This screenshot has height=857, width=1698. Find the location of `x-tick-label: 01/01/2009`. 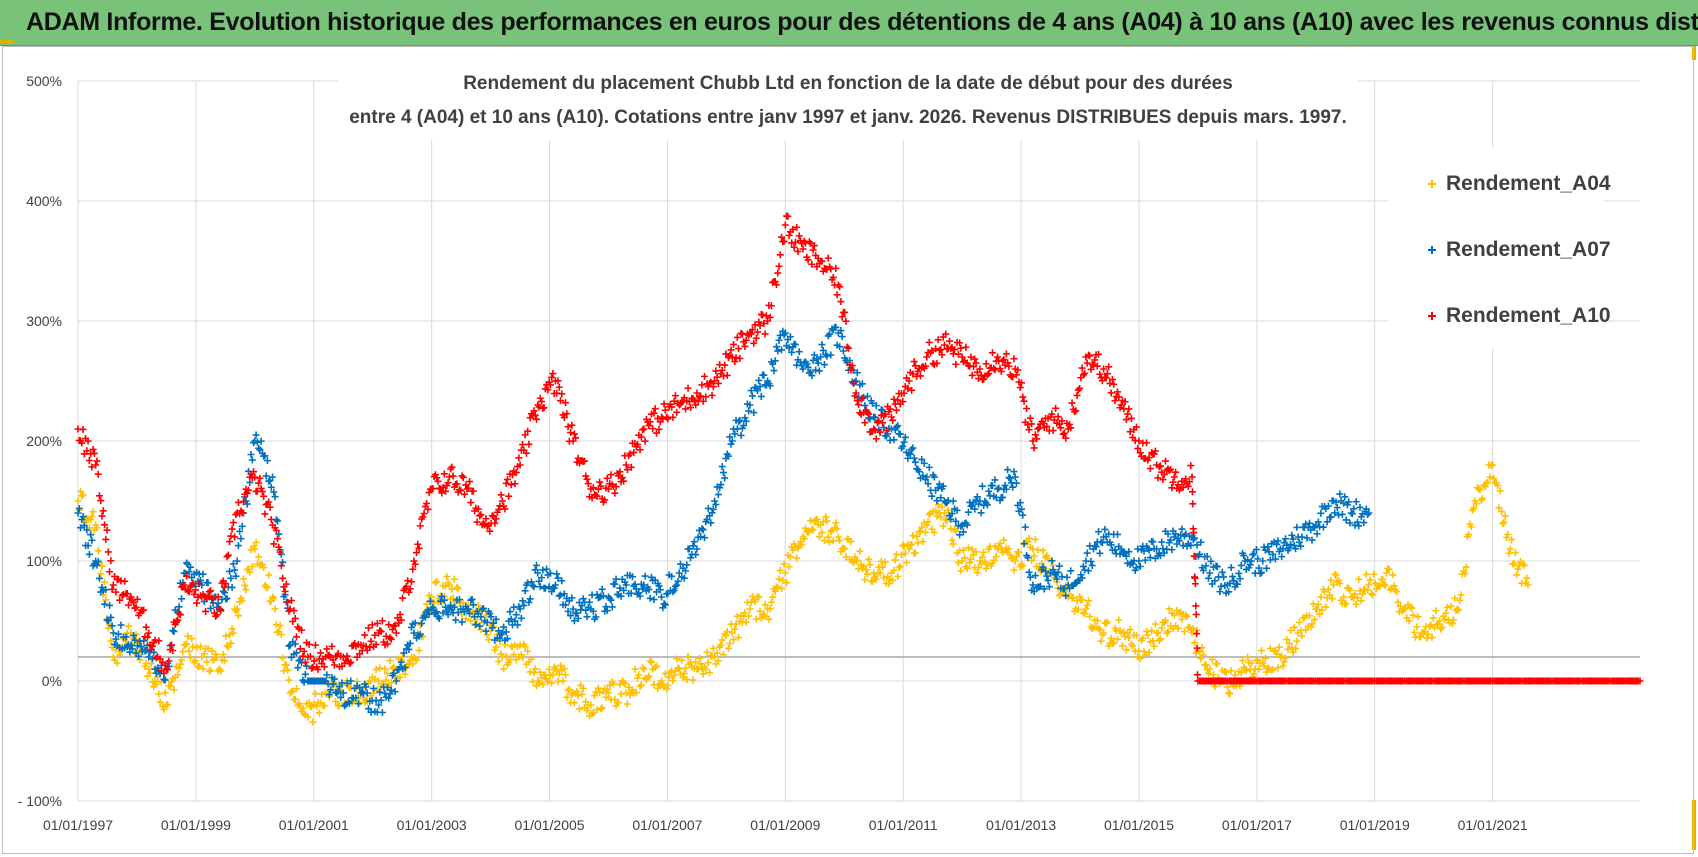

x-tick-label: 01/01/2009 is located at coordinates (785, 825).